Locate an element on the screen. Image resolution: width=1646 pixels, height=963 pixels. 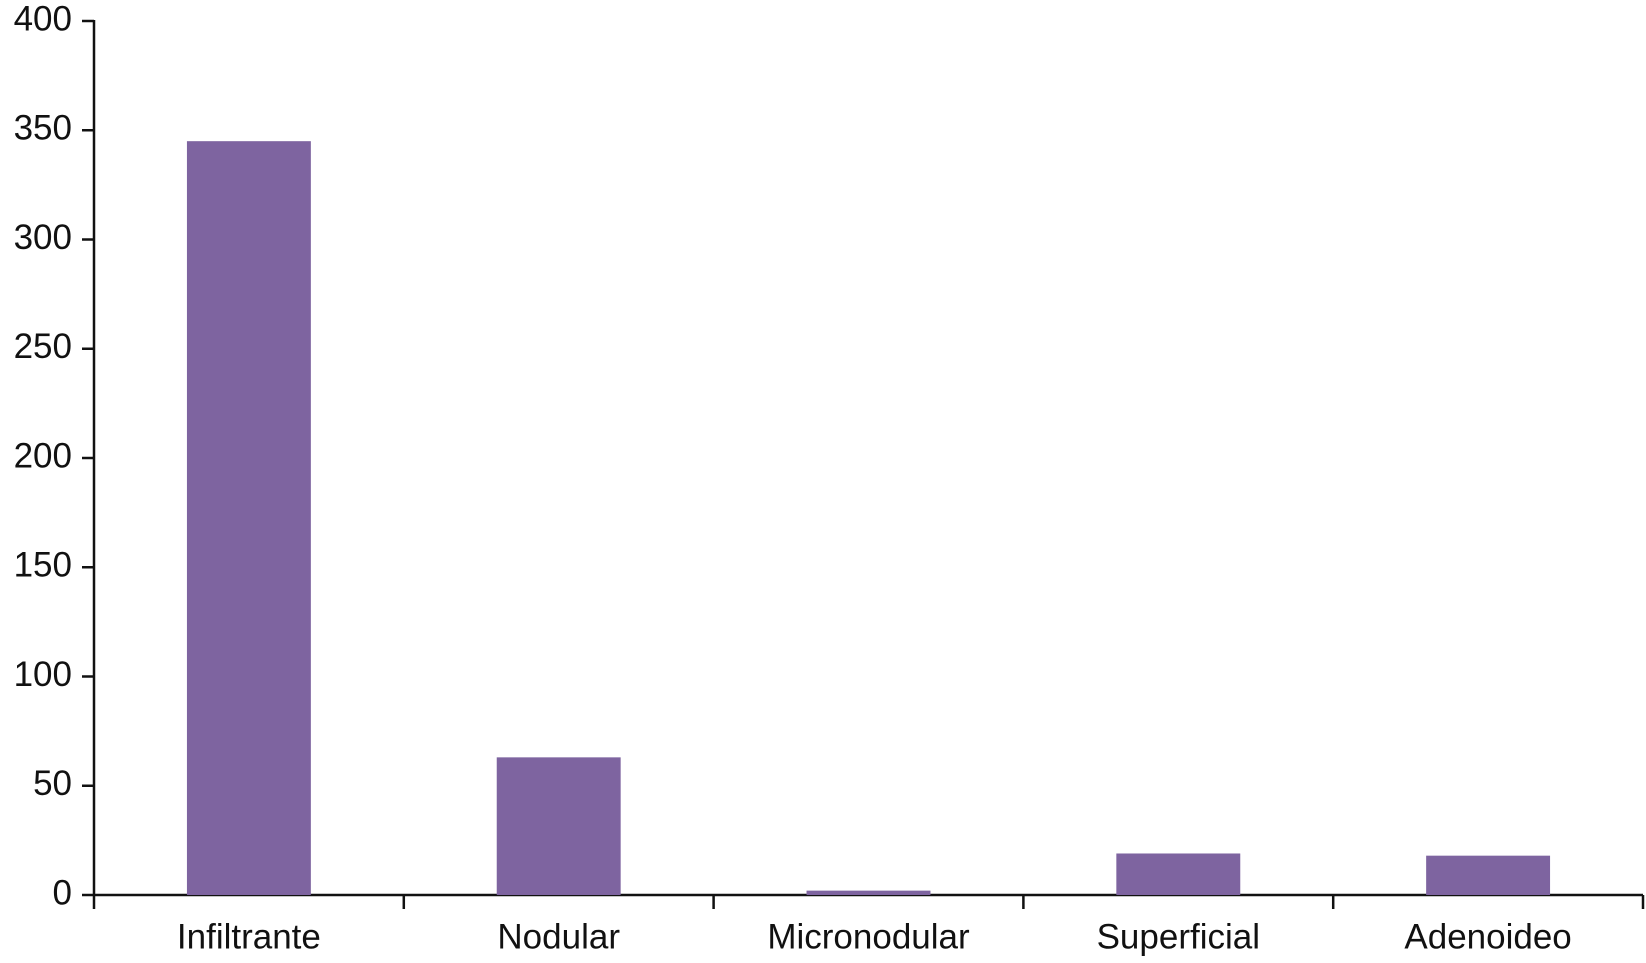
y-tick-label: 250 is located at coordinates (43, 346).